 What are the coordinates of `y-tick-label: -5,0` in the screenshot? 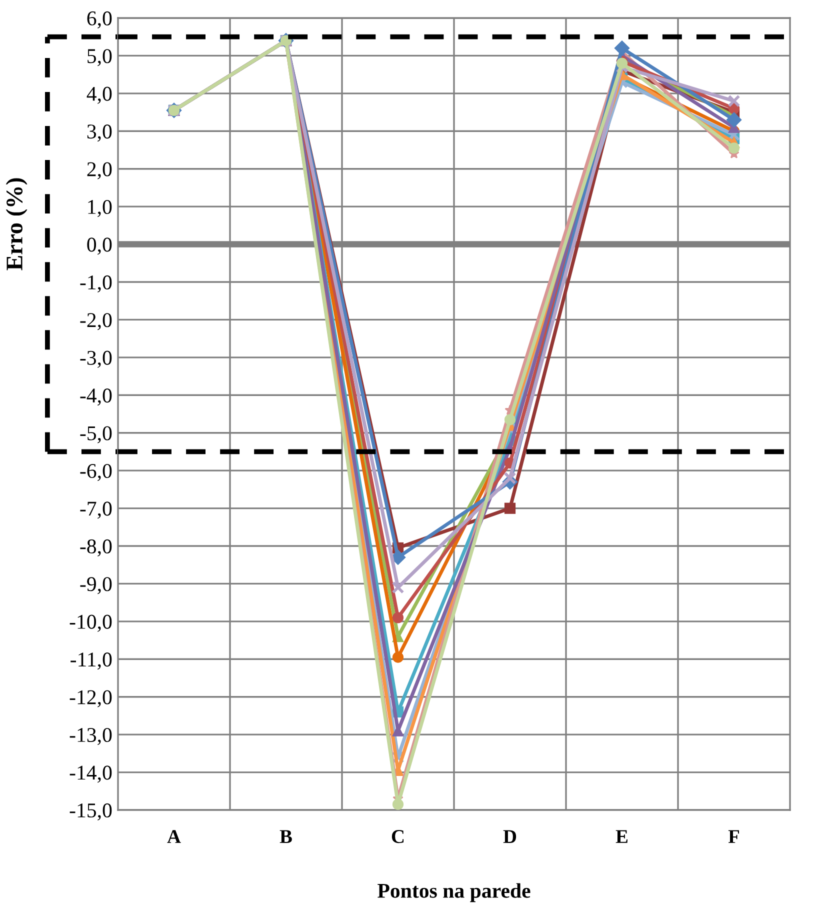 It's located at (96, 435).